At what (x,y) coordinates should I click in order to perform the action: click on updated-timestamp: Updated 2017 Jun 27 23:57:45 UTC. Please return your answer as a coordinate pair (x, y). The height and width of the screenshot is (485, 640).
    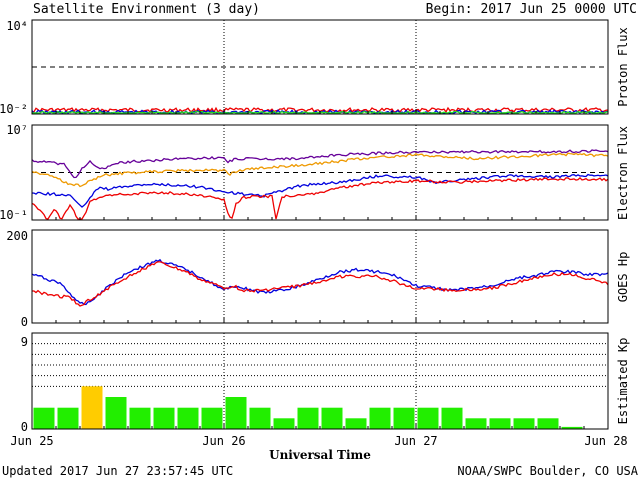
    Looking at the image, I should click on (117, 471).